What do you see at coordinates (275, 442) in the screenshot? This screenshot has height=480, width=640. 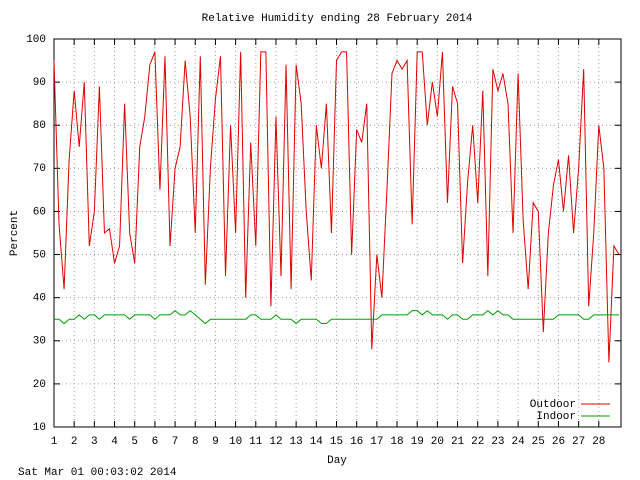 I see `x-tick-label: 12` at bounding box center [275, 442].